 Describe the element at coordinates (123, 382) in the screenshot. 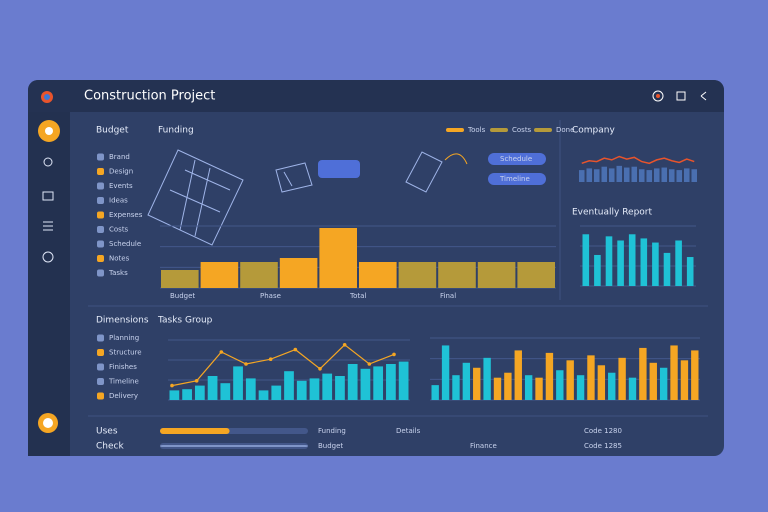

I see `list-item: Timeline` at that location.